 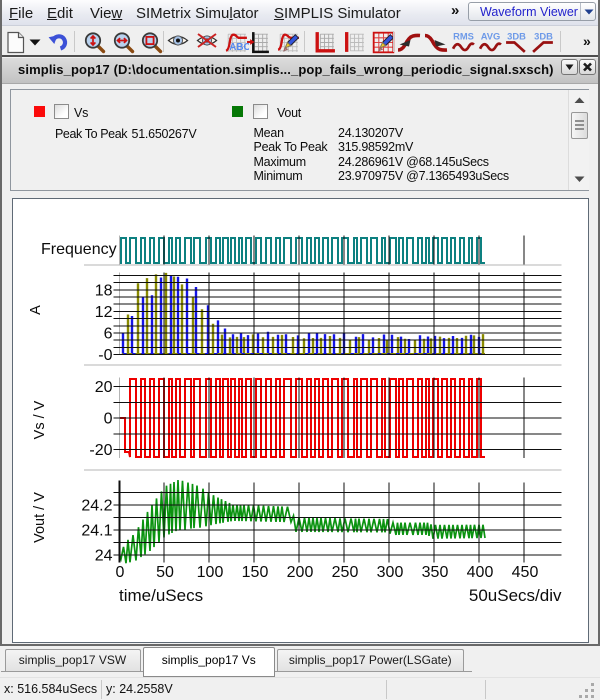 I want to click on svg-text: Vout / V, so click(x=40, y=517).